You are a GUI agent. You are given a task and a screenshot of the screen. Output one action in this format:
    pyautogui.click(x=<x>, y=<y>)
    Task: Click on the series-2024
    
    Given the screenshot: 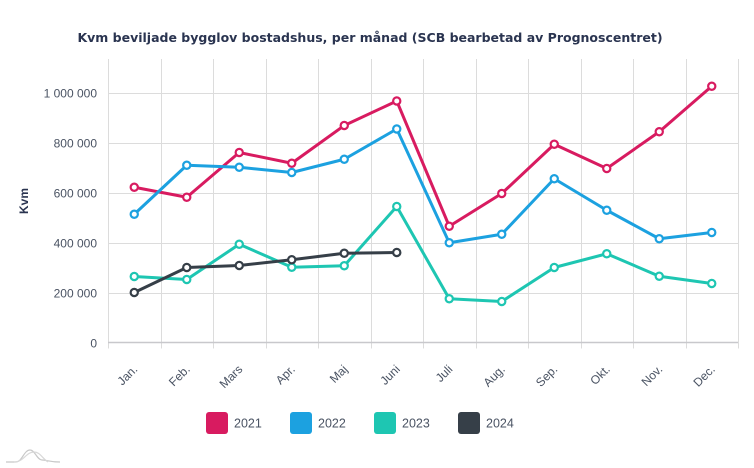 What is the action you would take?
    pyautogui.click(x=265, y=272)
    